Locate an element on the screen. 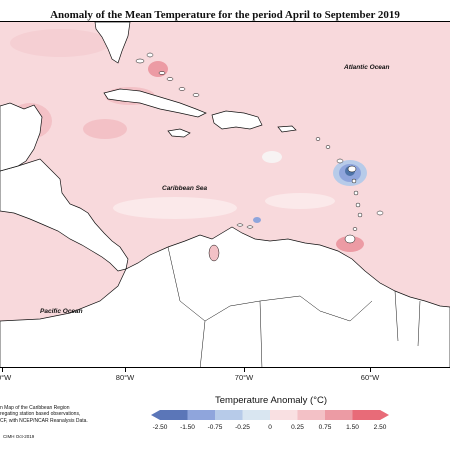  jamaica-land is located at coordinates (179, 133).